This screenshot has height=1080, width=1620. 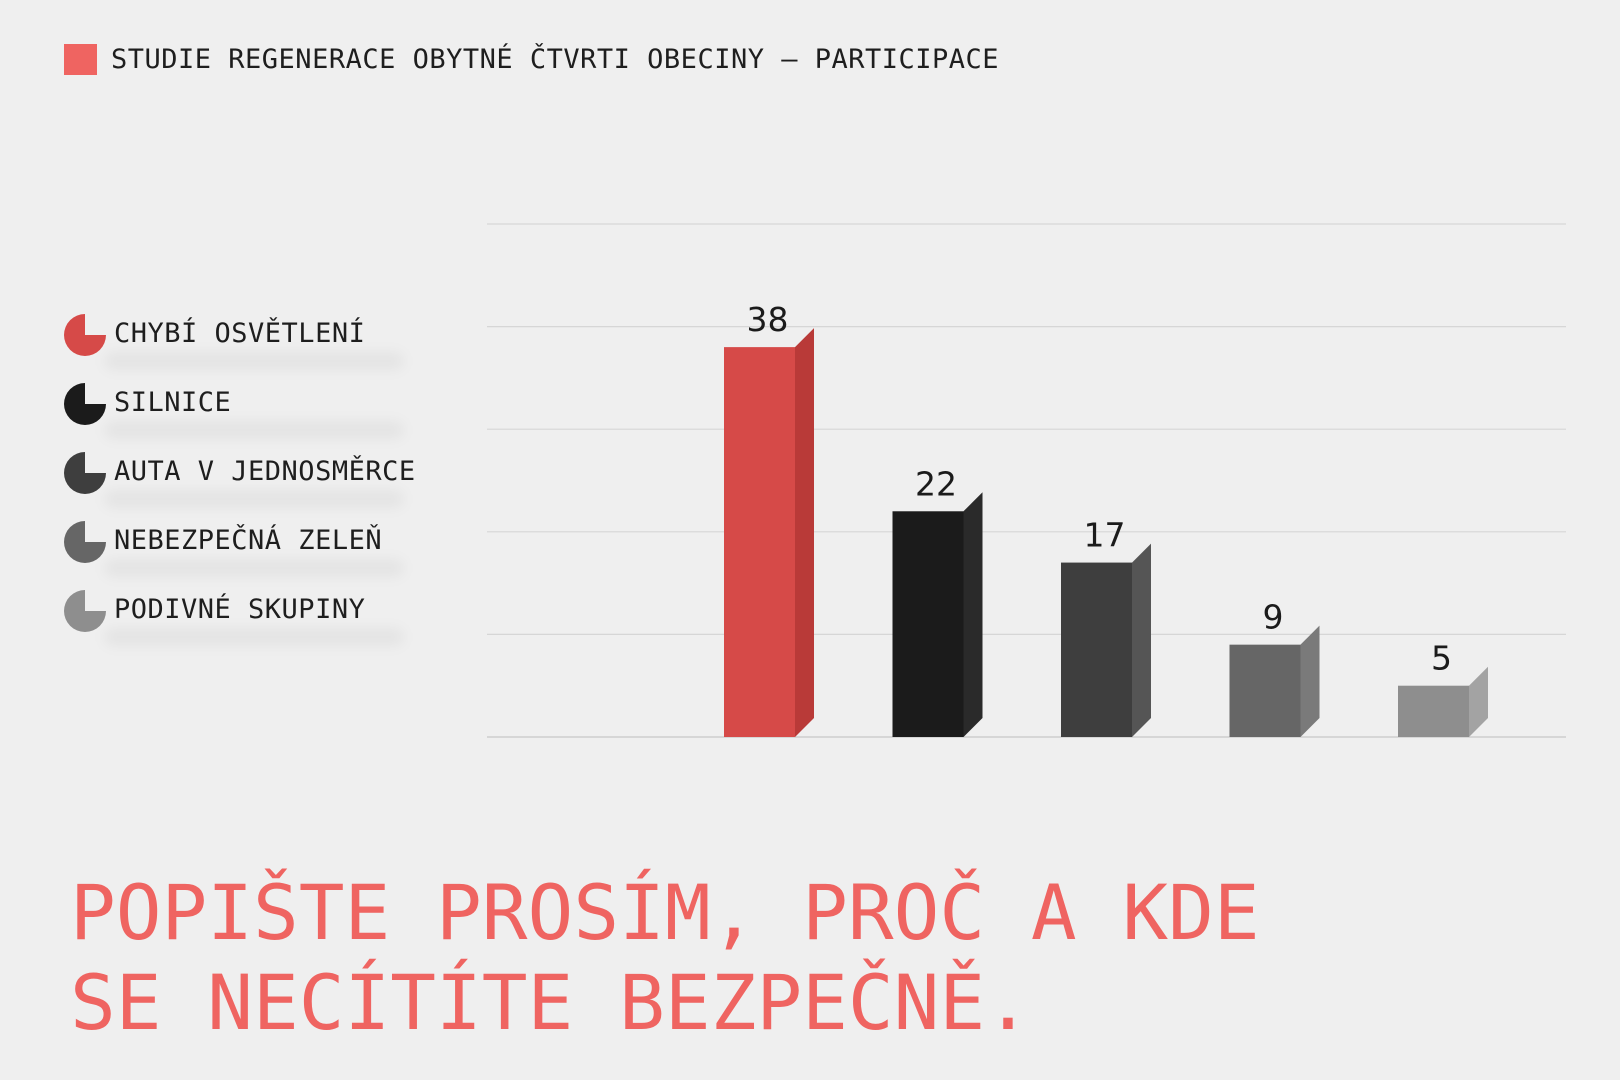 What do you see at coordinates (936, 483) in the screenshot?
I see `bar-value-label: 22` at bounding box center [936, 483].